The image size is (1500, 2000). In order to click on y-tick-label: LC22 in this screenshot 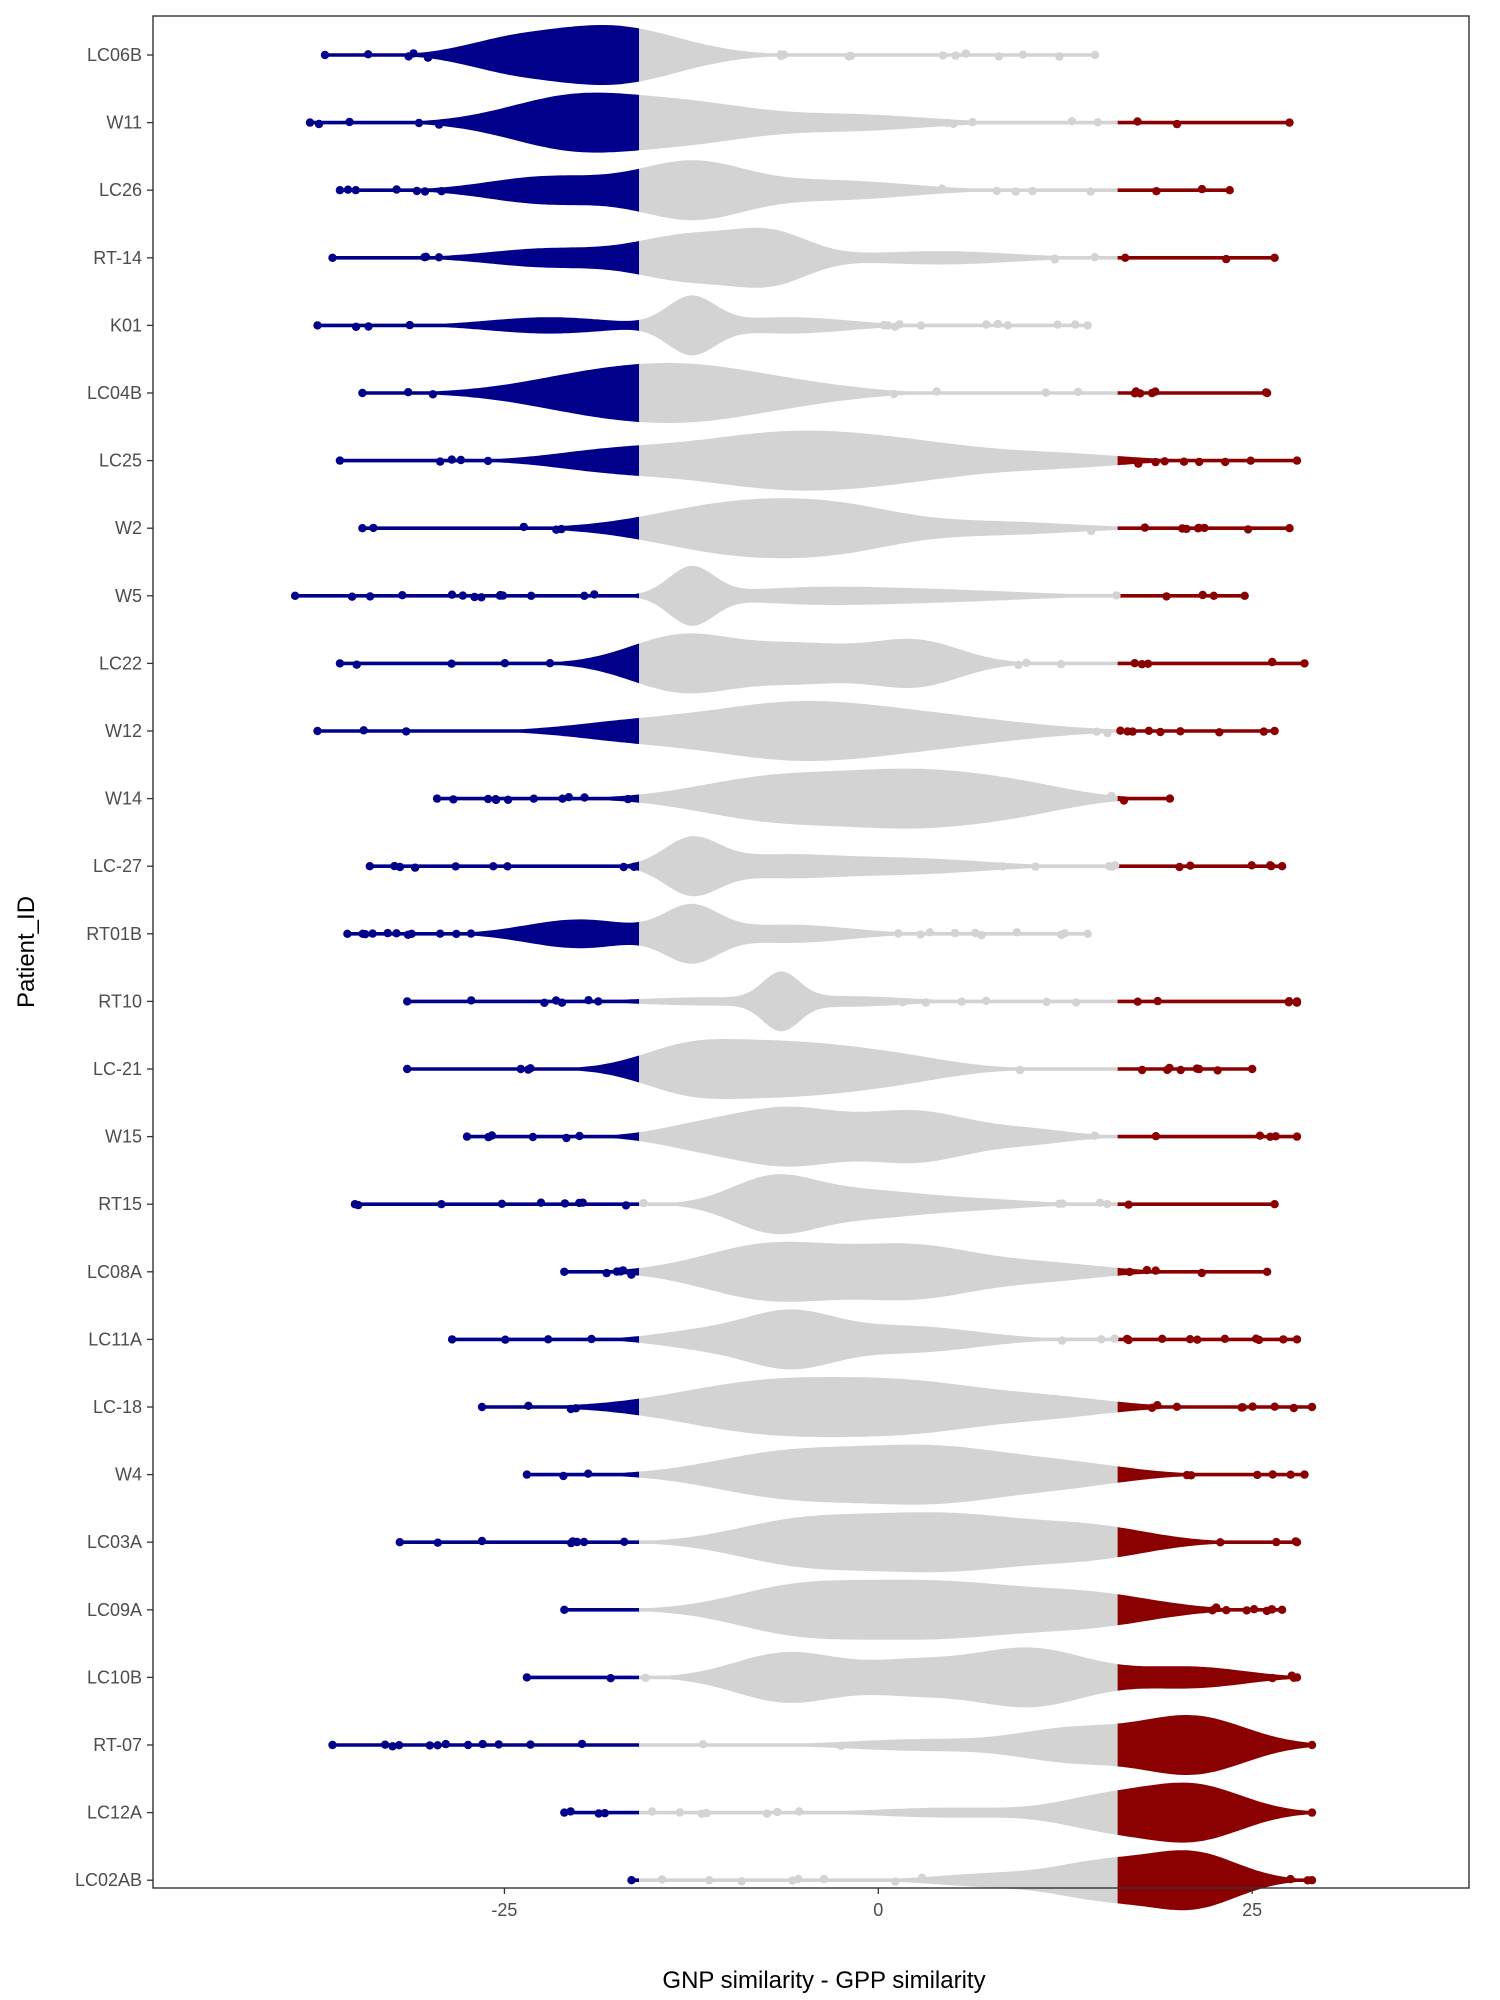, I will do `click(120, 663)`.